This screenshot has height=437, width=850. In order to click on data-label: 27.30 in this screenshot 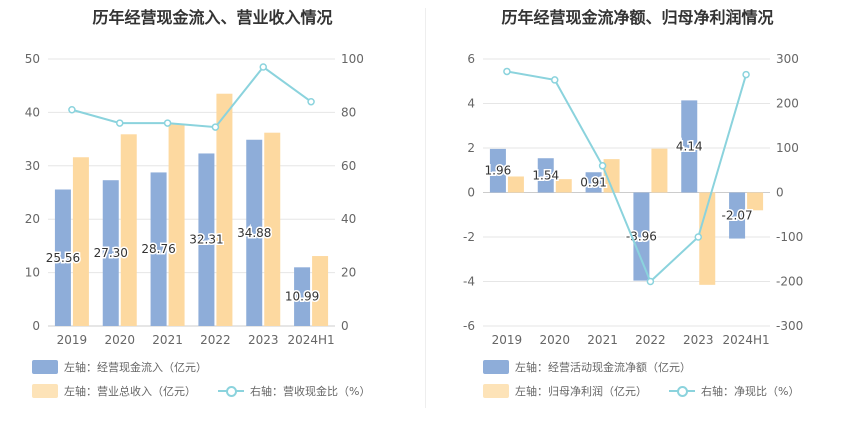, I will do `click(111, 253)`.